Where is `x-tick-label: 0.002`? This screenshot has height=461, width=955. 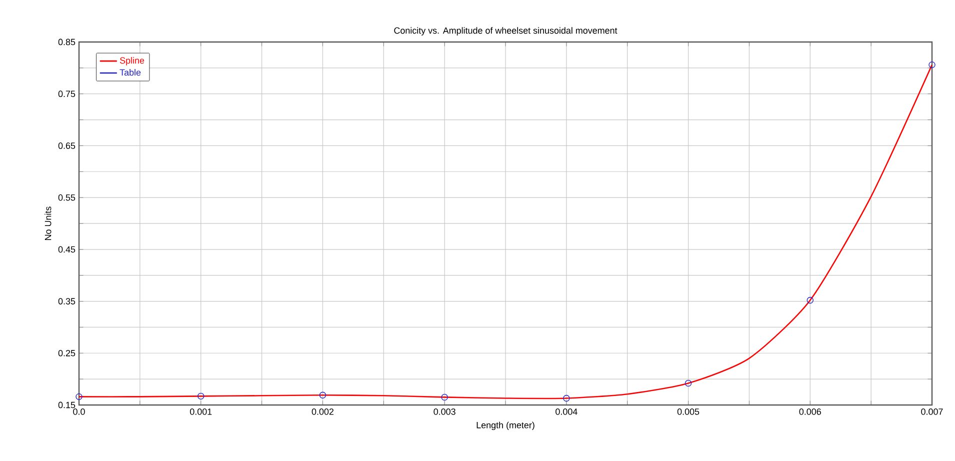
x-tick-label: 0.002 is located at coordinates (323, 411).